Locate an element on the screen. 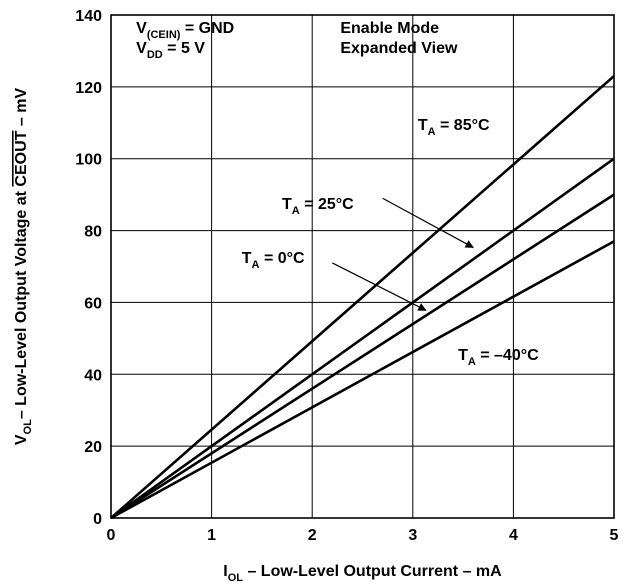 The height and width of the screenshot is (588, 631). series-label: TA = 0°C is located at coordinates (273, 260).